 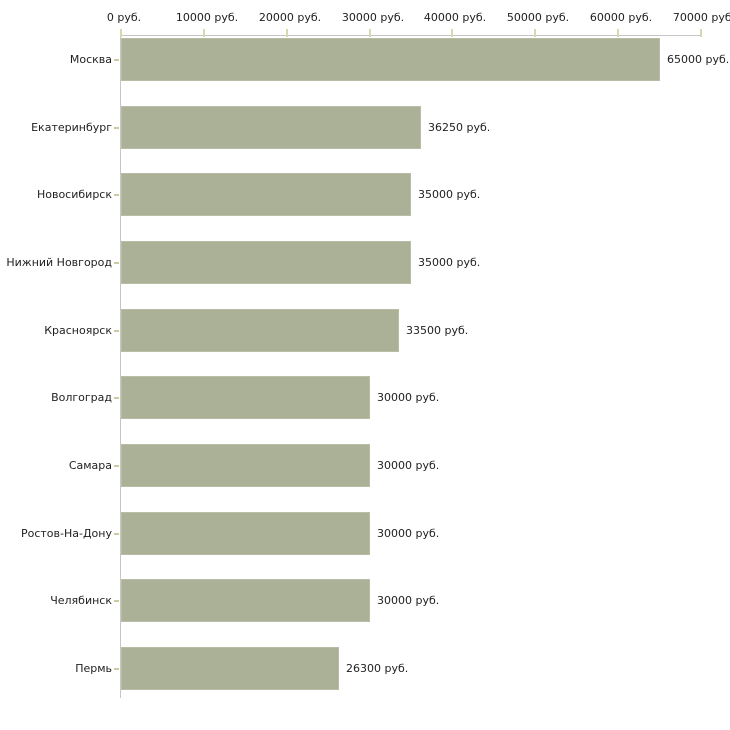 What do you see at coordinates (124, 17) in the screenshot?
I see `x-axis-tick-label: 0 руб.` at bounding box center [124, 17].